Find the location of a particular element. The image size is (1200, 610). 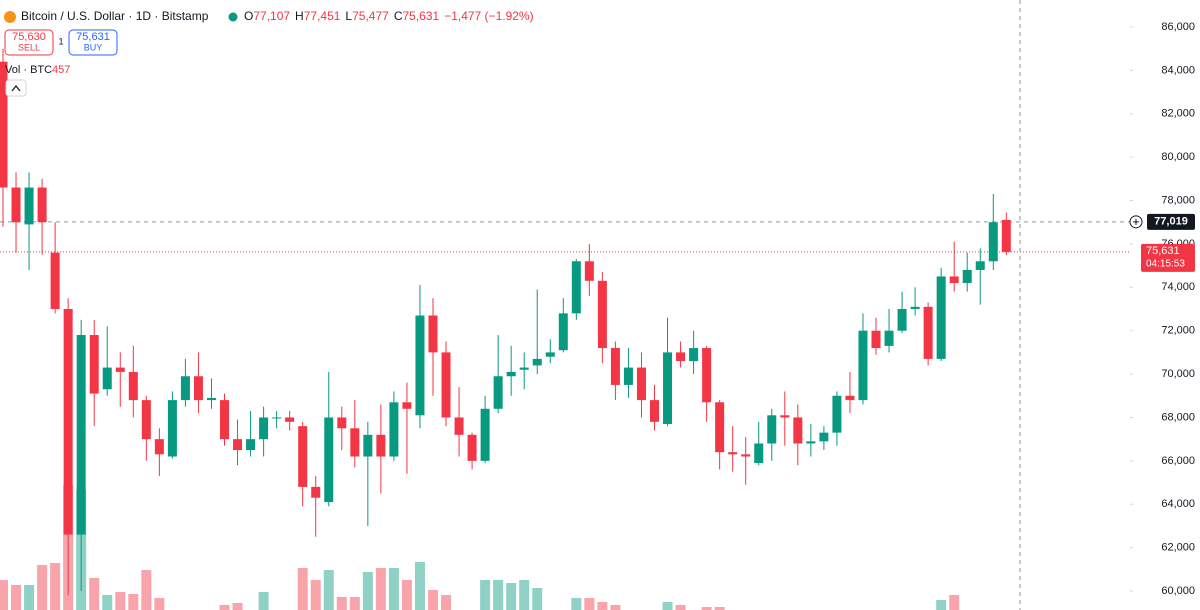

buy-label: BUY is located at coordinates (93, 47).